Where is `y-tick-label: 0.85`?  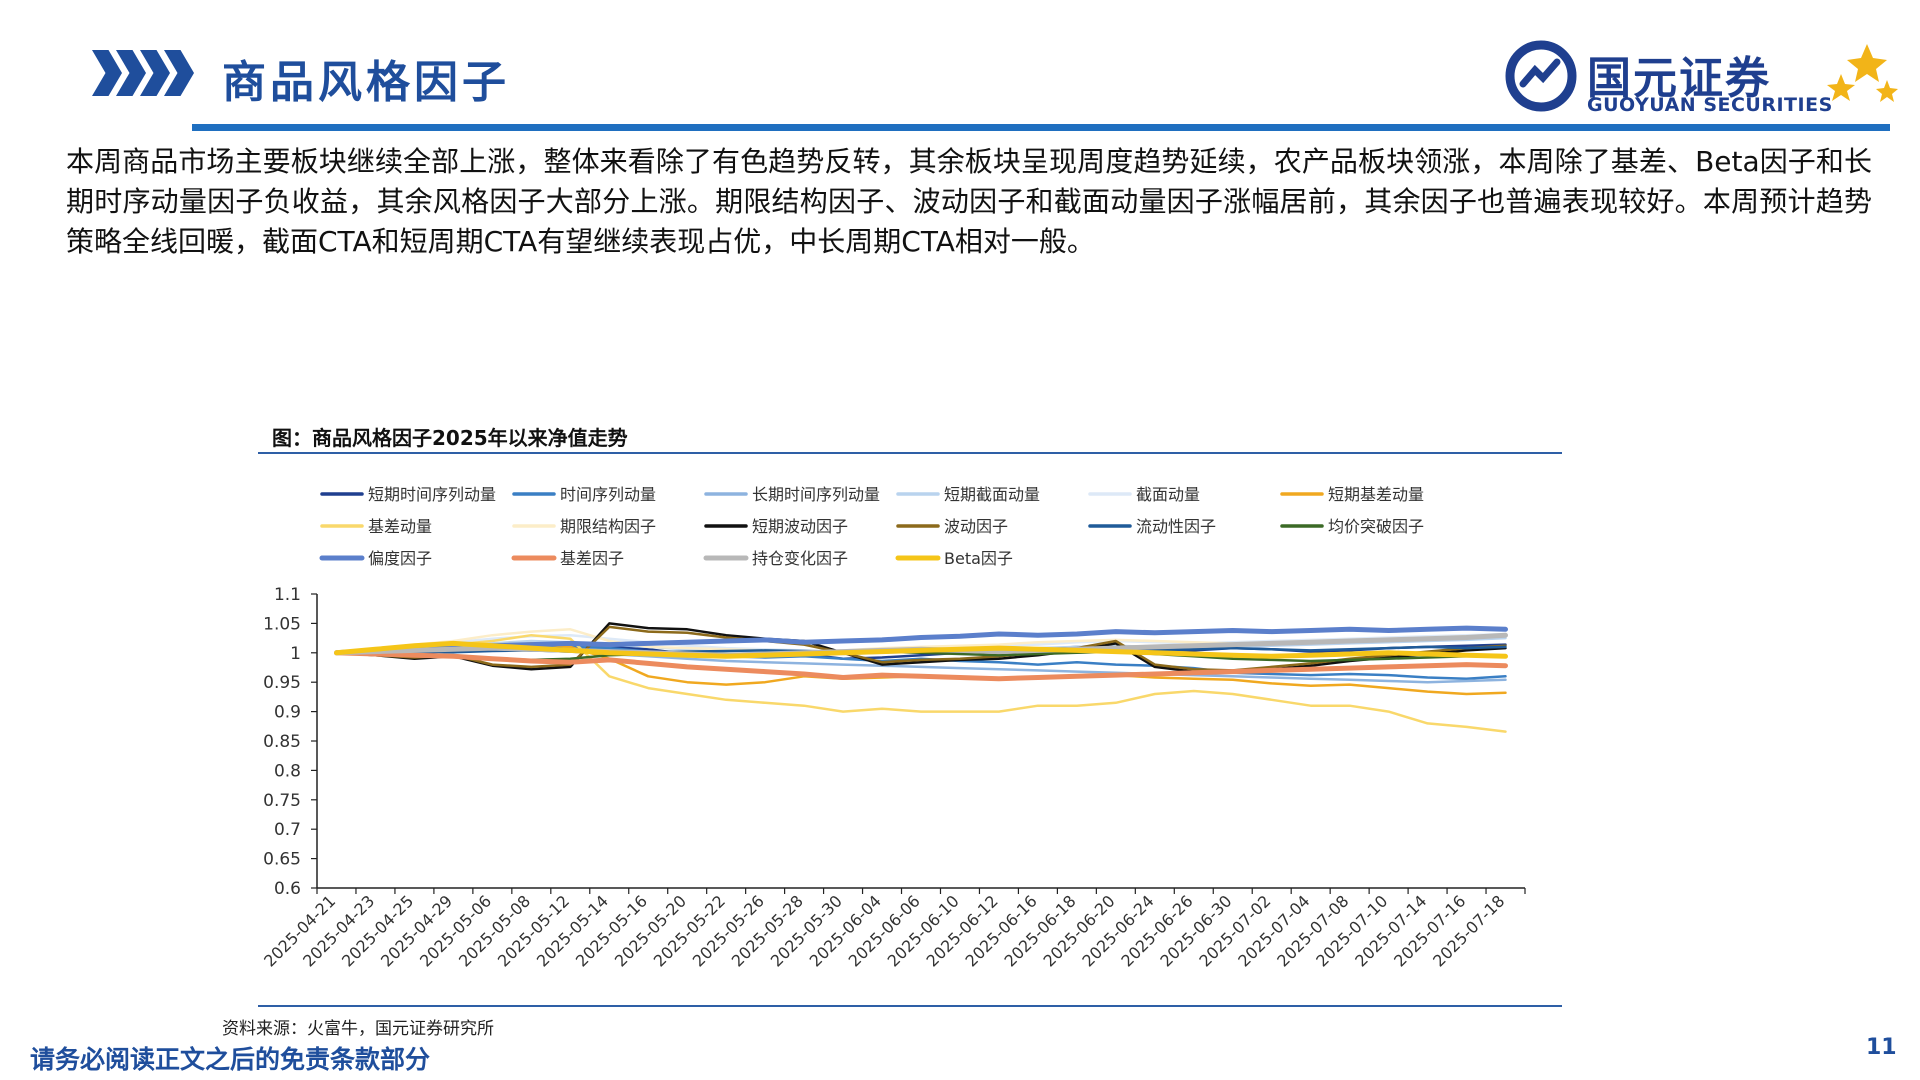
y-tick-label: 0.85 is located at coordinates (282, 742).